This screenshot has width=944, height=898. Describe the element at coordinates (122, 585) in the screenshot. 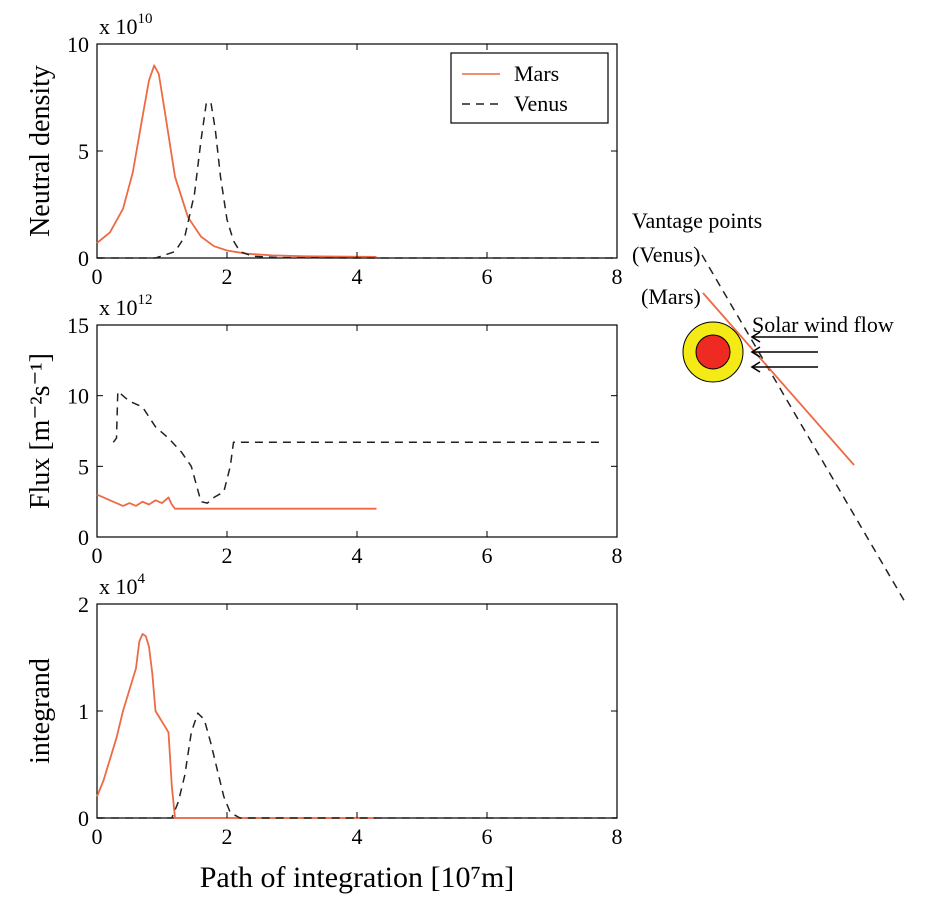

I see `multiplier-label: x 104` at that location.